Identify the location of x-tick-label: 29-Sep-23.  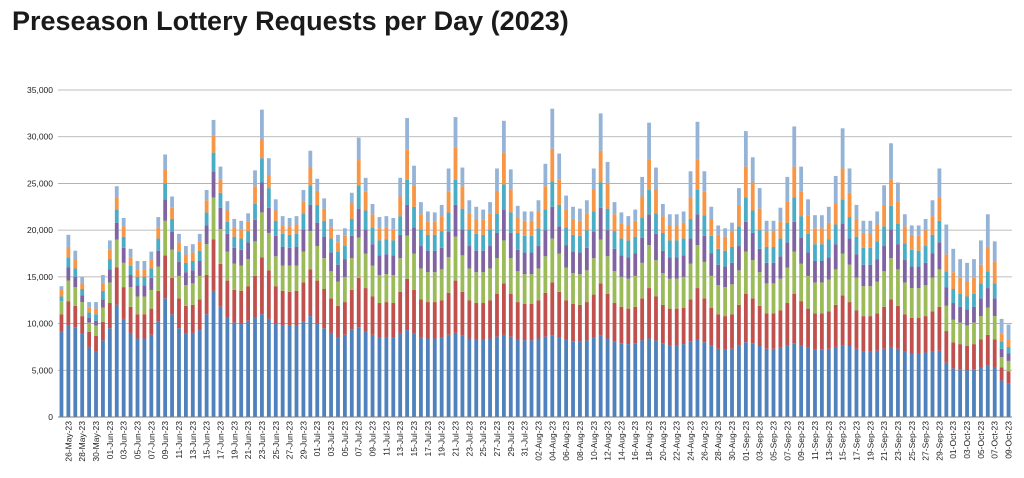
(939, 441).